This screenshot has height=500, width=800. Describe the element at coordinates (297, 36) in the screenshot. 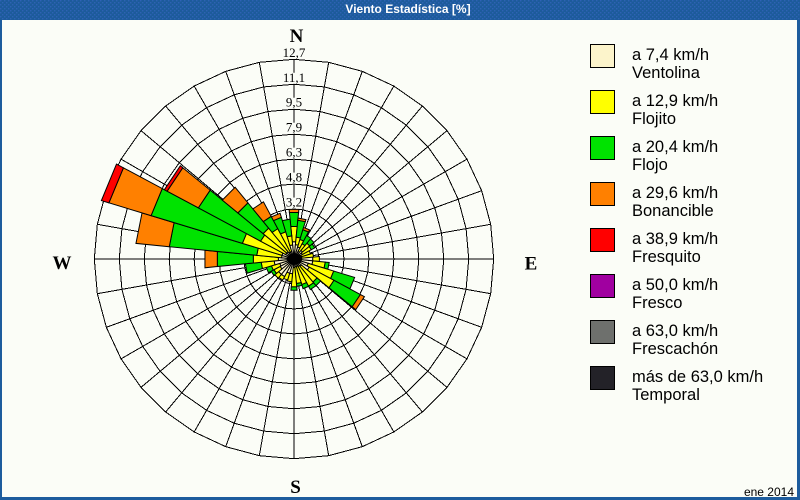

I see `svg-text: N` at that location.